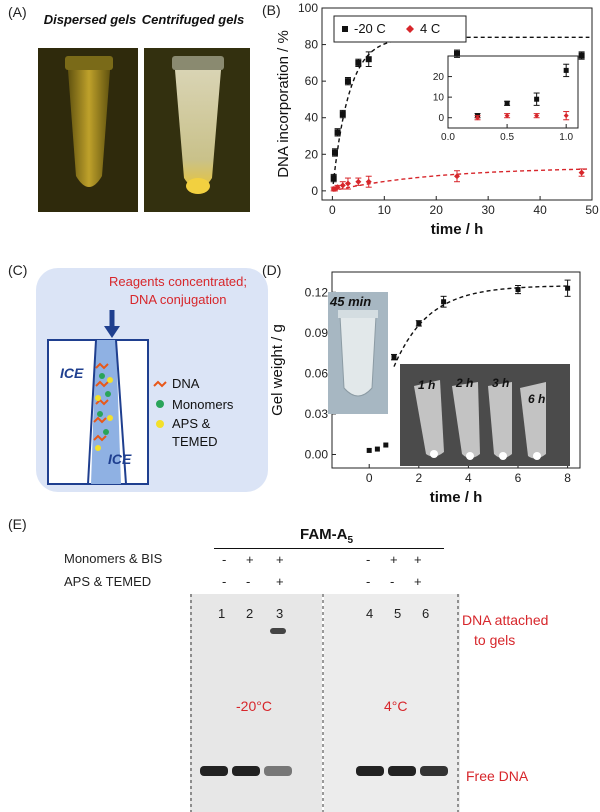  Describe the element at coordinates (368, 581) in the screenshot. I see `sign-r2-l4: -` at that location.